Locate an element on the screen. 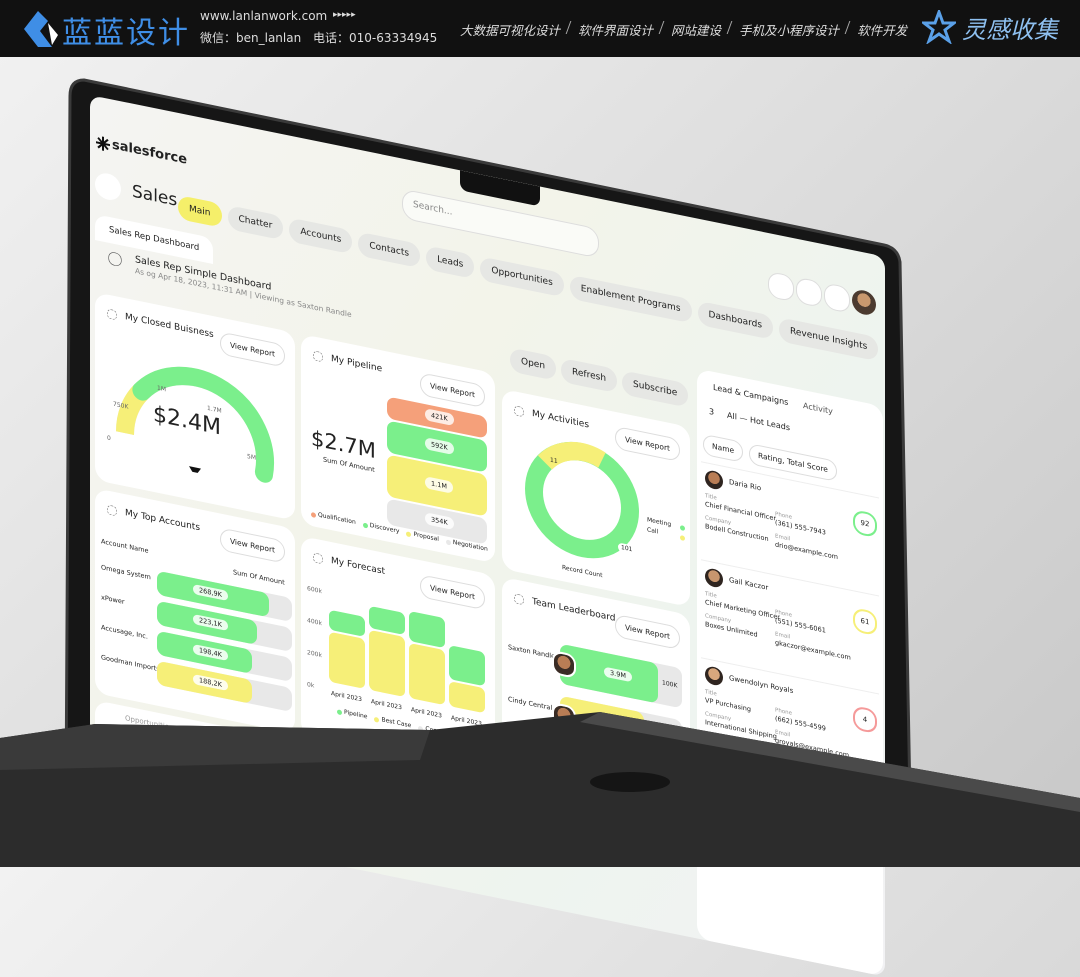  ray is located at coordinates (103, 144).